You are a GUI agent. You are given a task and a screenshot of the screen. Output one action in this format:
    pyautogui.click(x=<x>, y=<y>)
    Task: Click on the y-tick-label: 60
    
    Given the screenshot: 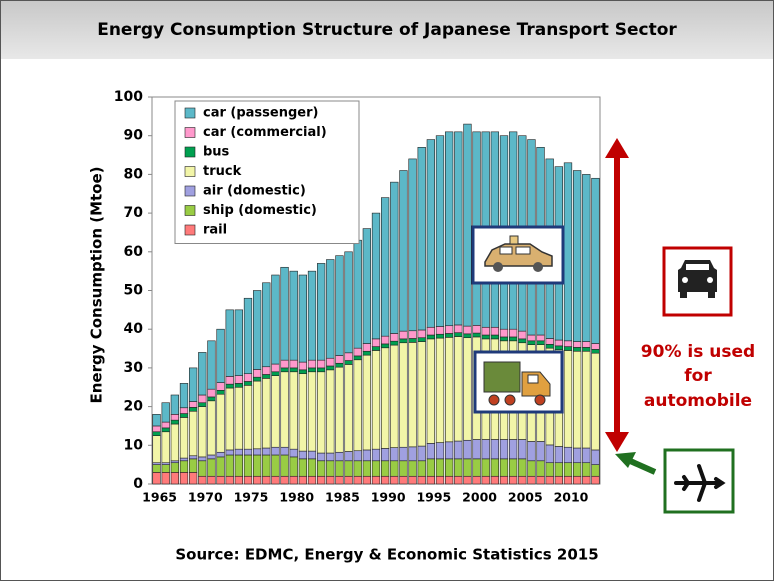 What is the action you would take?
    pyautogui.click(x=134, y=252)
    